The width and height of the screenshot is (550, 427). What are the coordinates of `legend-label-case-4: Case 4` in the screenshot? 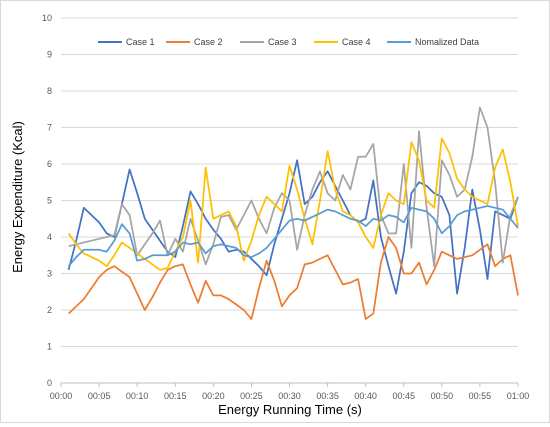 It's located at (356, 42).